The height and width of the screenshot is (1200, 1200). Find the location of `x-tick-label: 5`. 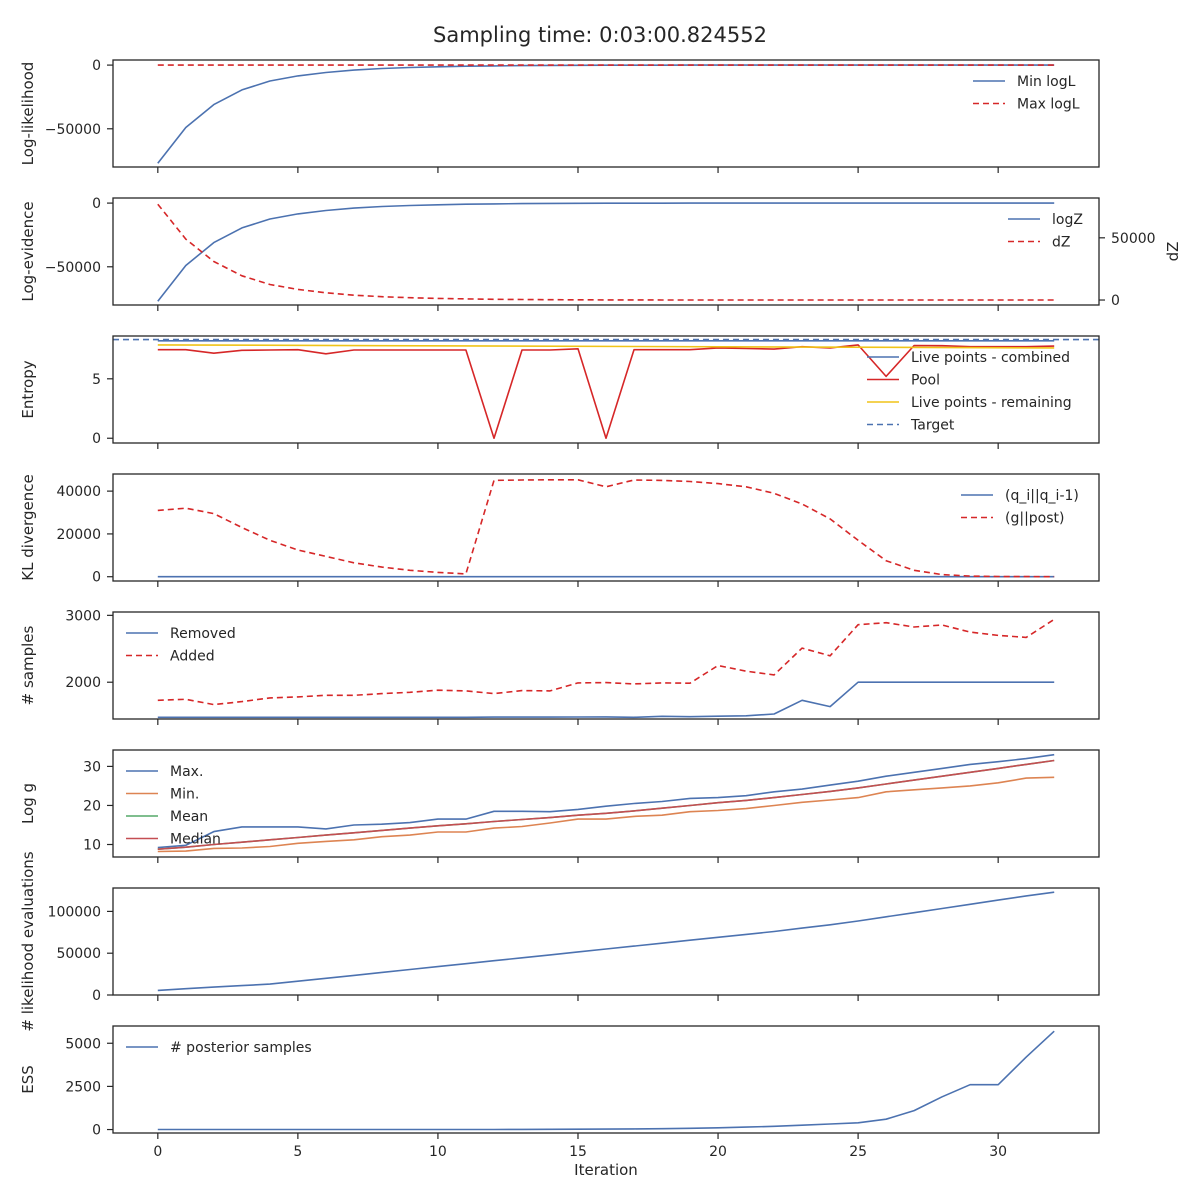

x-tick-label: 5 is located at coordinates (297, 1152).